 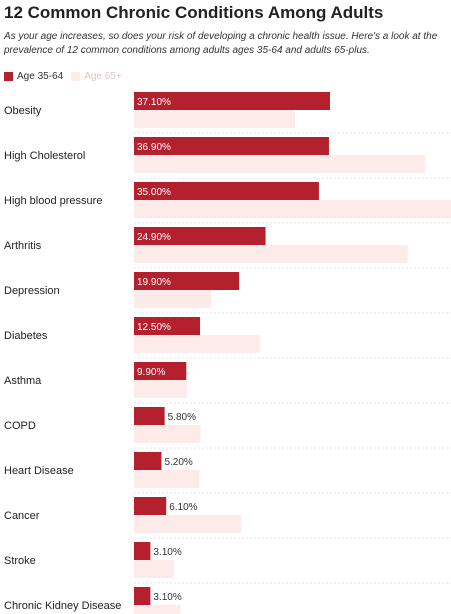 What do you see at coordinates (154, 237) in the screenshot?
I see `data-label-age-35-64-arthritis: 24.90%` at bounding box center [154, 237].